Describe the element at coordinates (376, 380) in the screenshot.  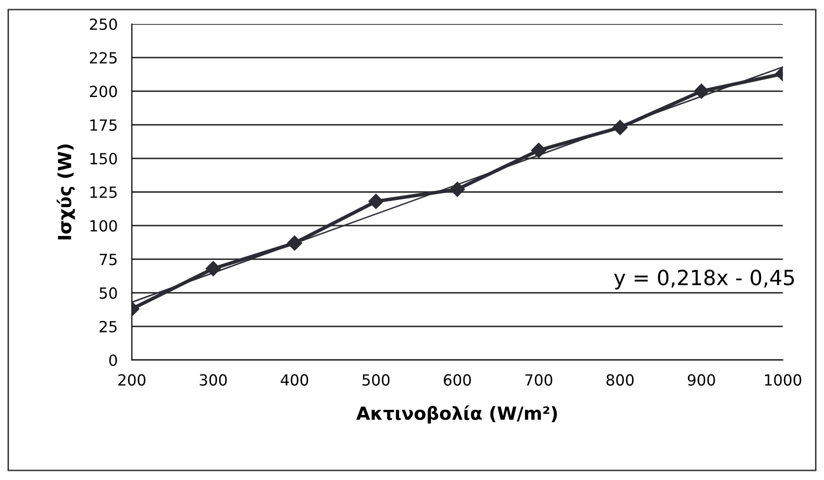
I see `x-tick-label: 500` at that location.